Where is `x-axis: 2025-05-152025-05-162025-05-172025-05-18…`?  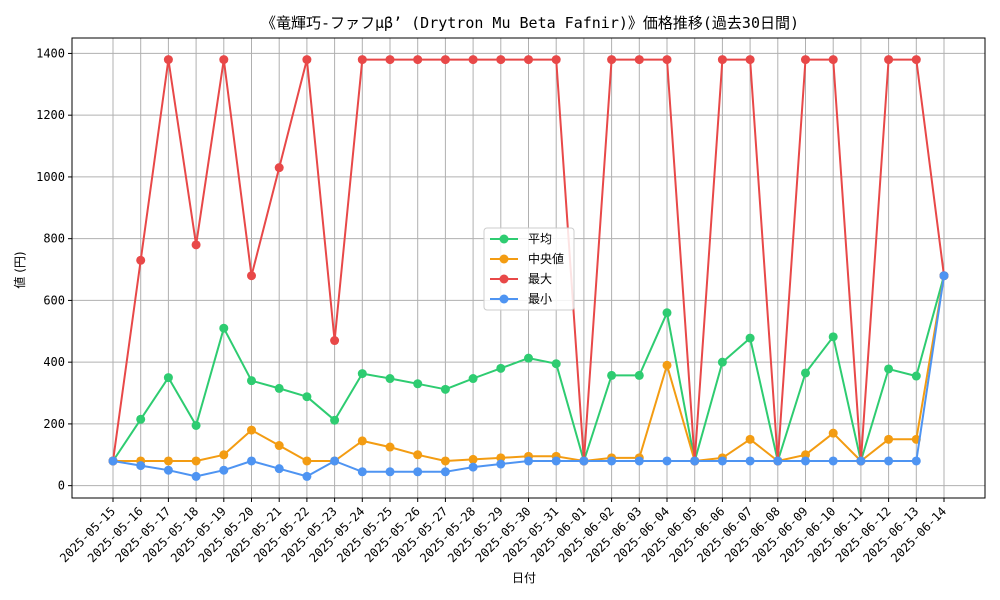
x-axis: 2025-05-152025-05-162025-05-172025-05-18… is located at coordinates (503, 531).